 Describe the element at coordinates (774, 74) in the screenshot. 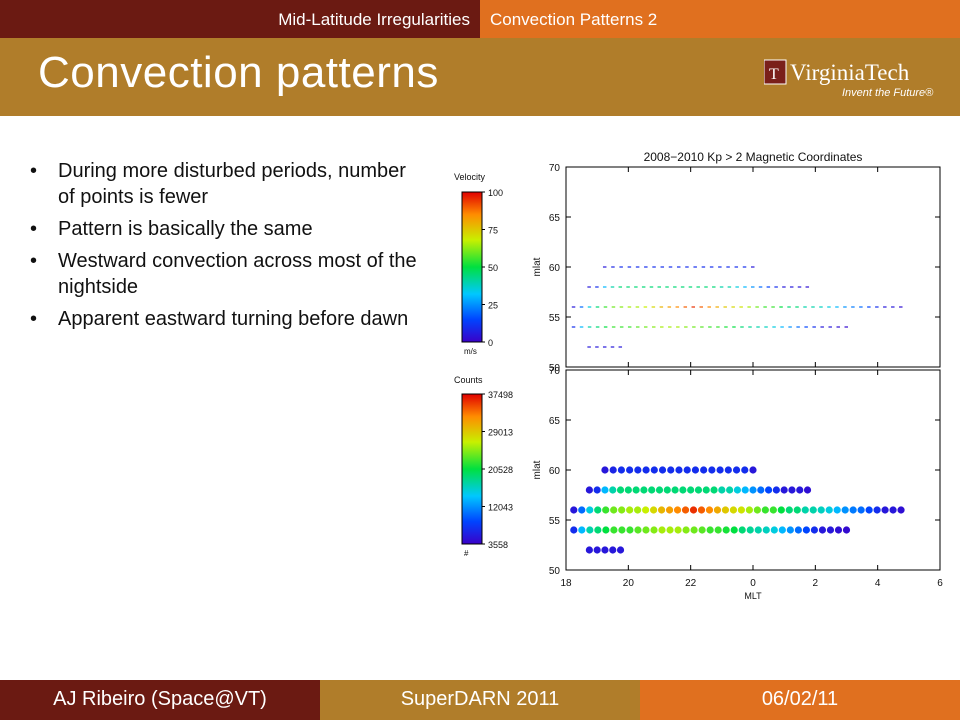

I see `svg-text: T` at that location.